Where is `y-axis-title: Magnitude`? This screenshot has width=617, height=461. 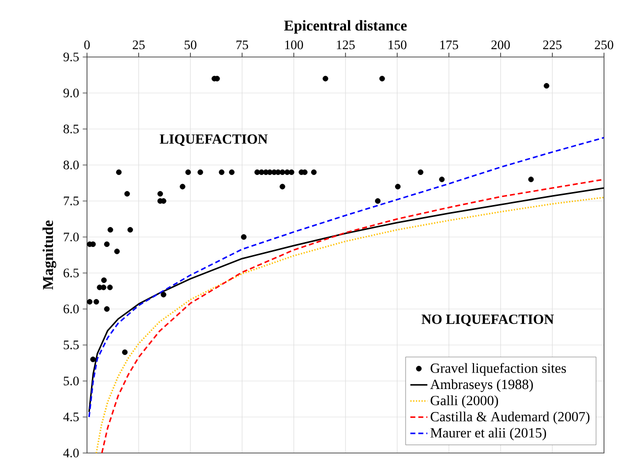
y-axis-title: Magnitude is located at coordinates (49, 255).